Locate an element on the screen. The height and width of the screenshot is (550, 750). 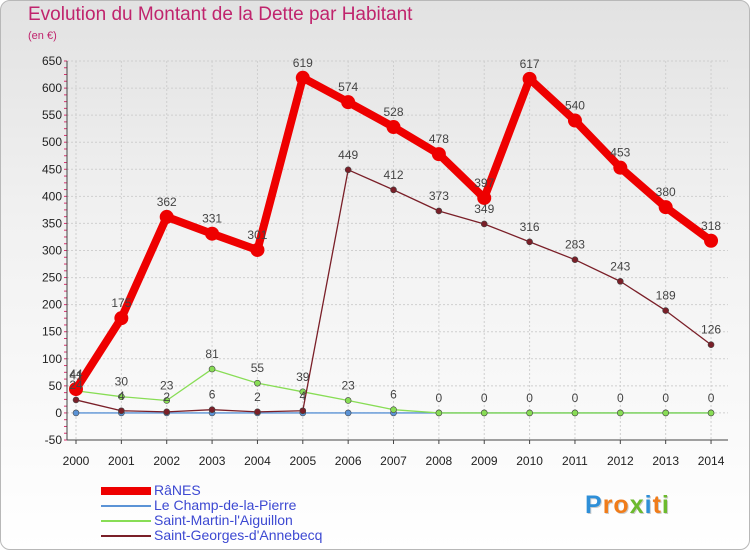
data-label: 540 is located at coordinates (575, 106).